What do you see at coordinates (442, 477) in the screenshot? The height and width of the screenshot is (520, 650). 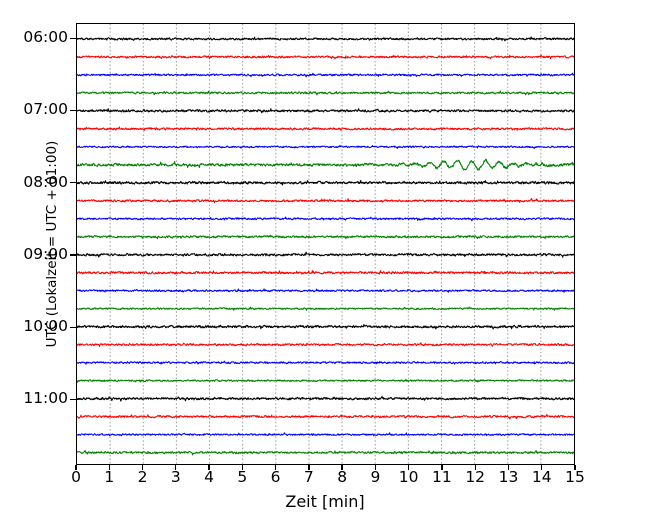 I see `x-axis-tick-label: 11` at bounding box center [442, 477].